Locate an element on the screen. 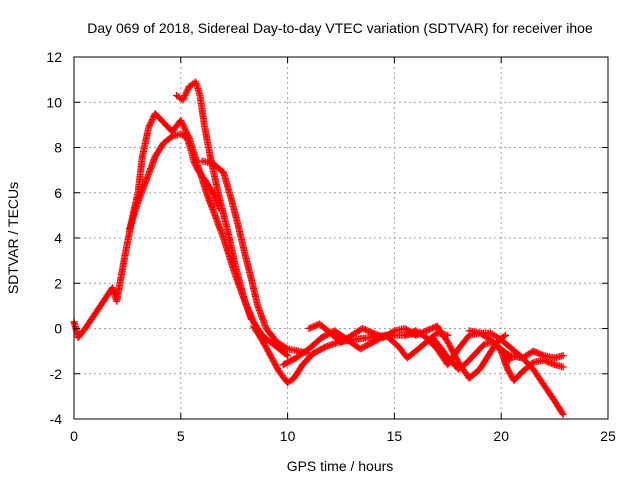 The width and height of the screenshot is (640, 480). x-axis-label: GPS time / hours is located at coordinates (340, 466).